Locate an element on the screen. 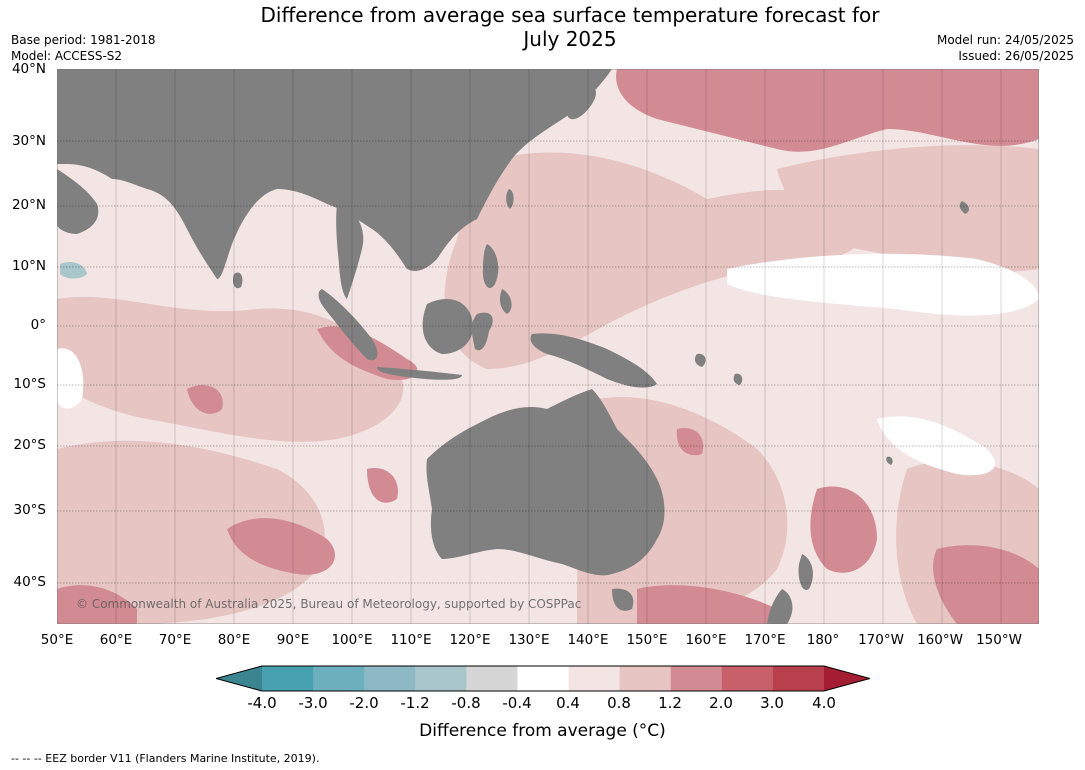 The height and width of the screenshot is (770, 1085). lon-label: 170°E is located at coordinates (765, 640).